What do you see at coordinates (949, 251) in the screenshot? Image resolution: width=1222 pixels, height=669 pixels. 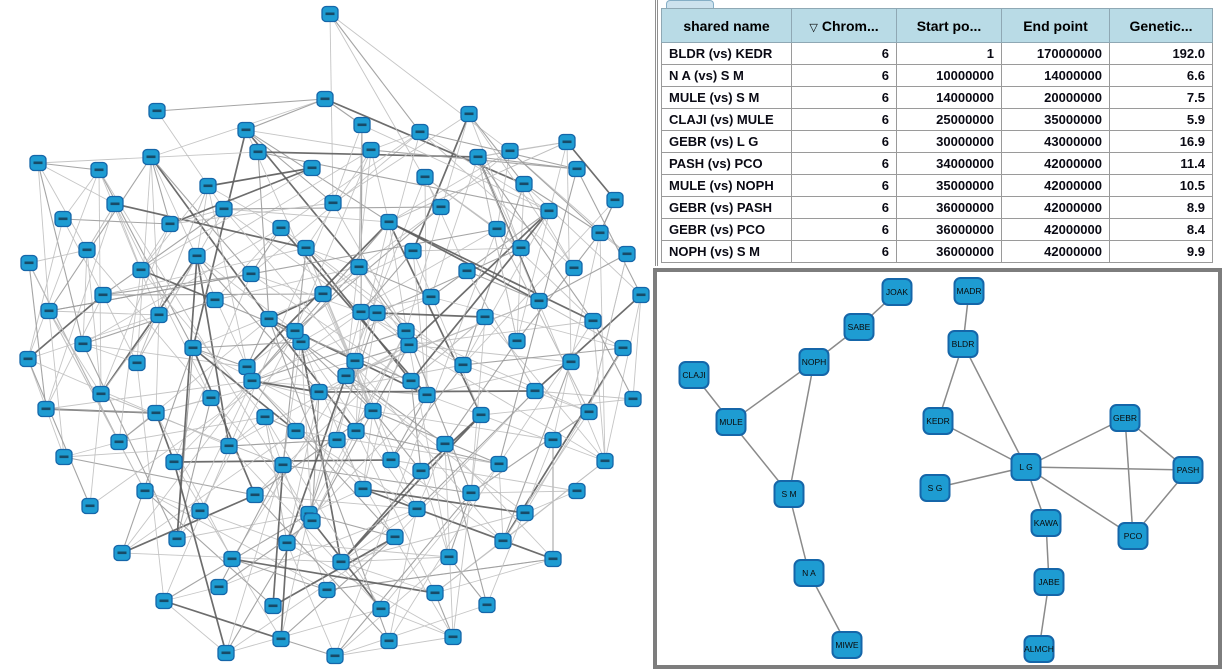 I see `cell-value: 36000000` at bounding box center [949, 251].